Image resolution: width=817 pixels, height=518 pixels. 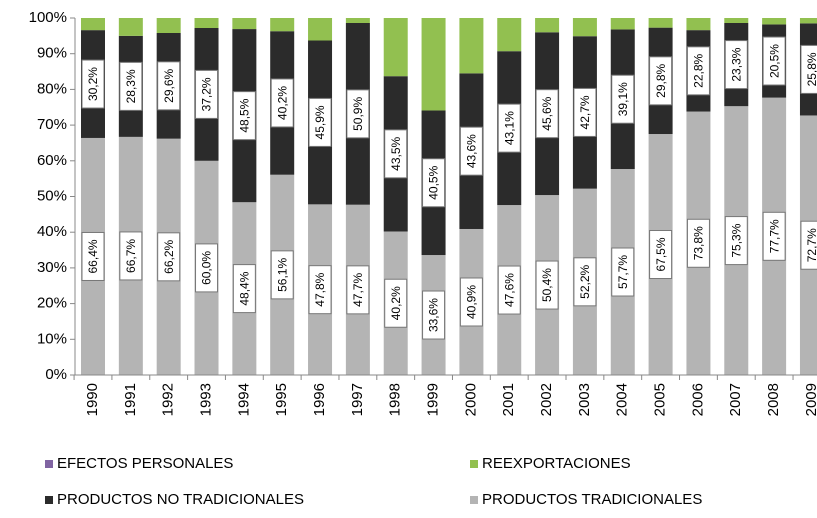 I want to click on data-label: 75,3%, so click(x=736, y=240).